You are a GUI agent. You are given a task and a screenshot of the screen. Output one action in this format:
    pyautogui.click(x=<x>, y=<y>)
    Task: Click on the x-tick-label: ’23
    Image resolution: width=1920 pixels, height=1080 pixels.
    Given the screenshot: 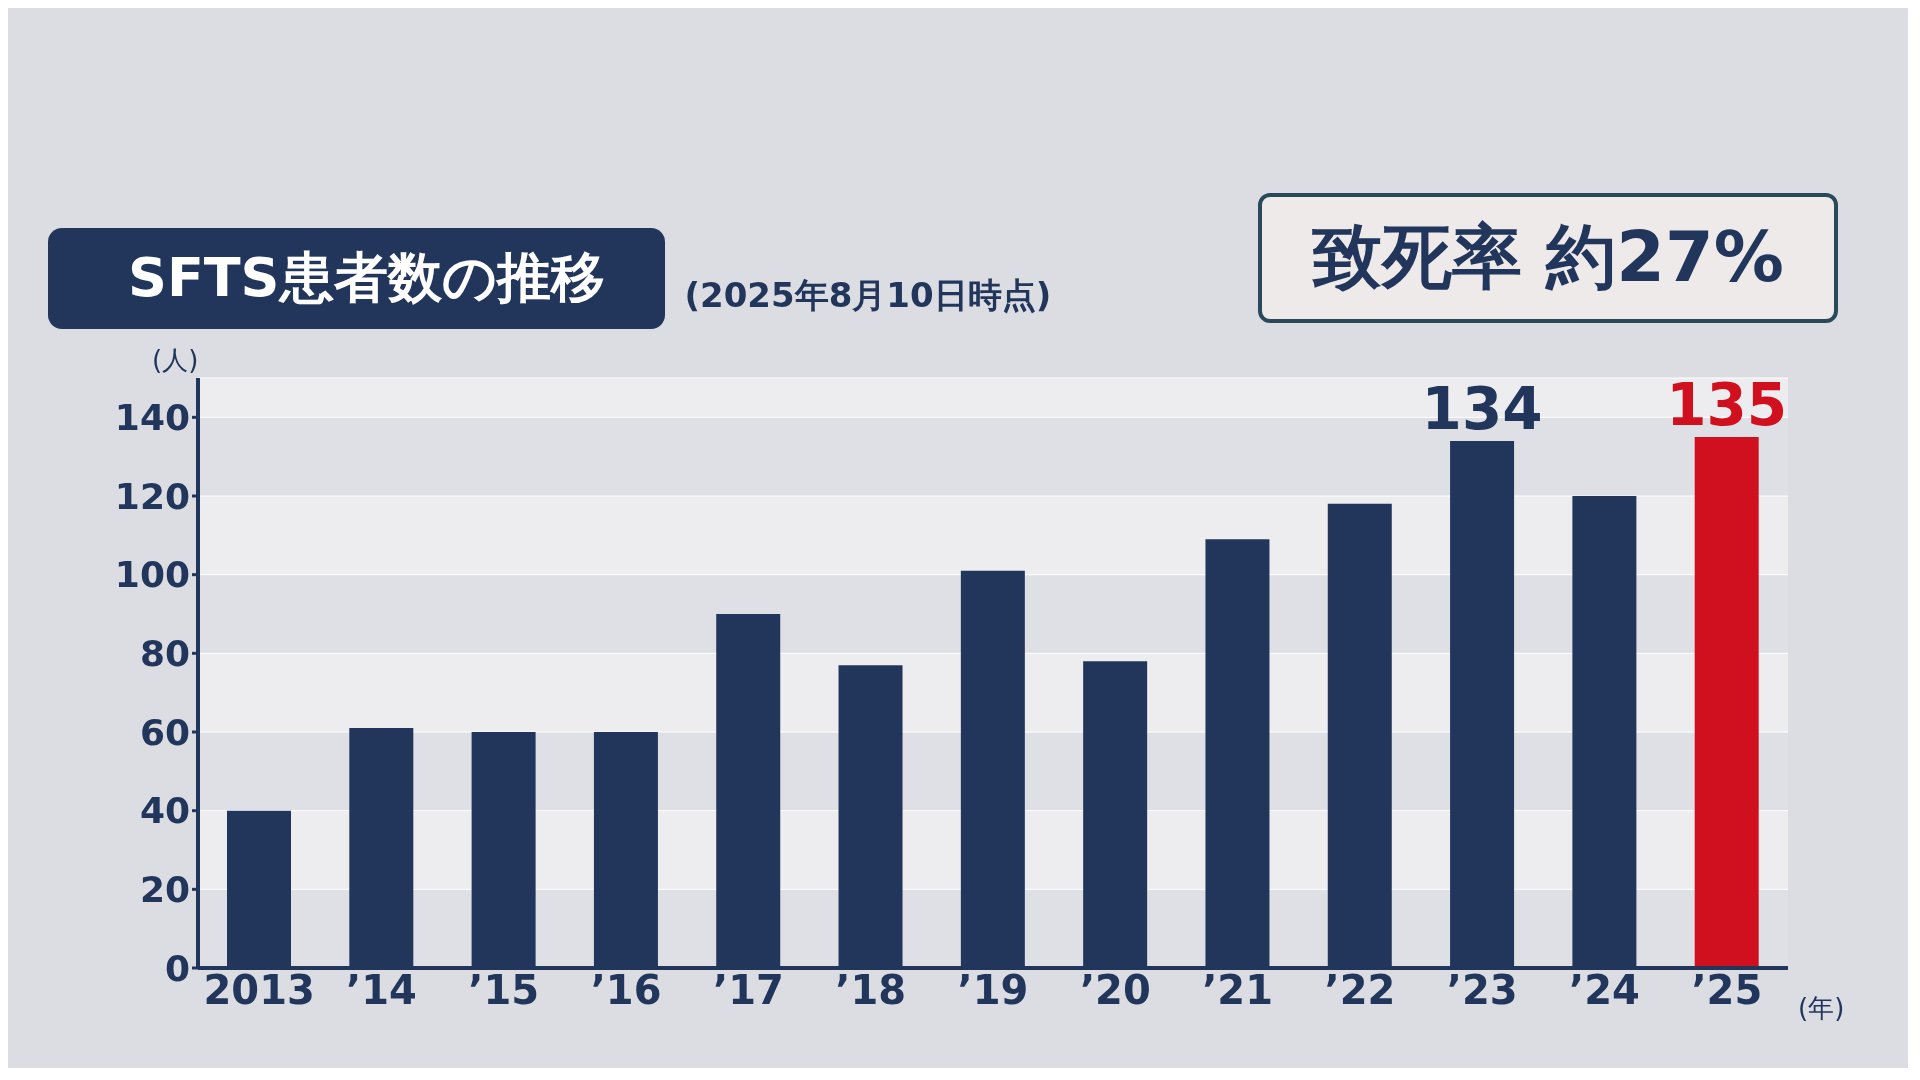 What is the action you would take?
    pyautogui.click(x=1482, y=990)
    